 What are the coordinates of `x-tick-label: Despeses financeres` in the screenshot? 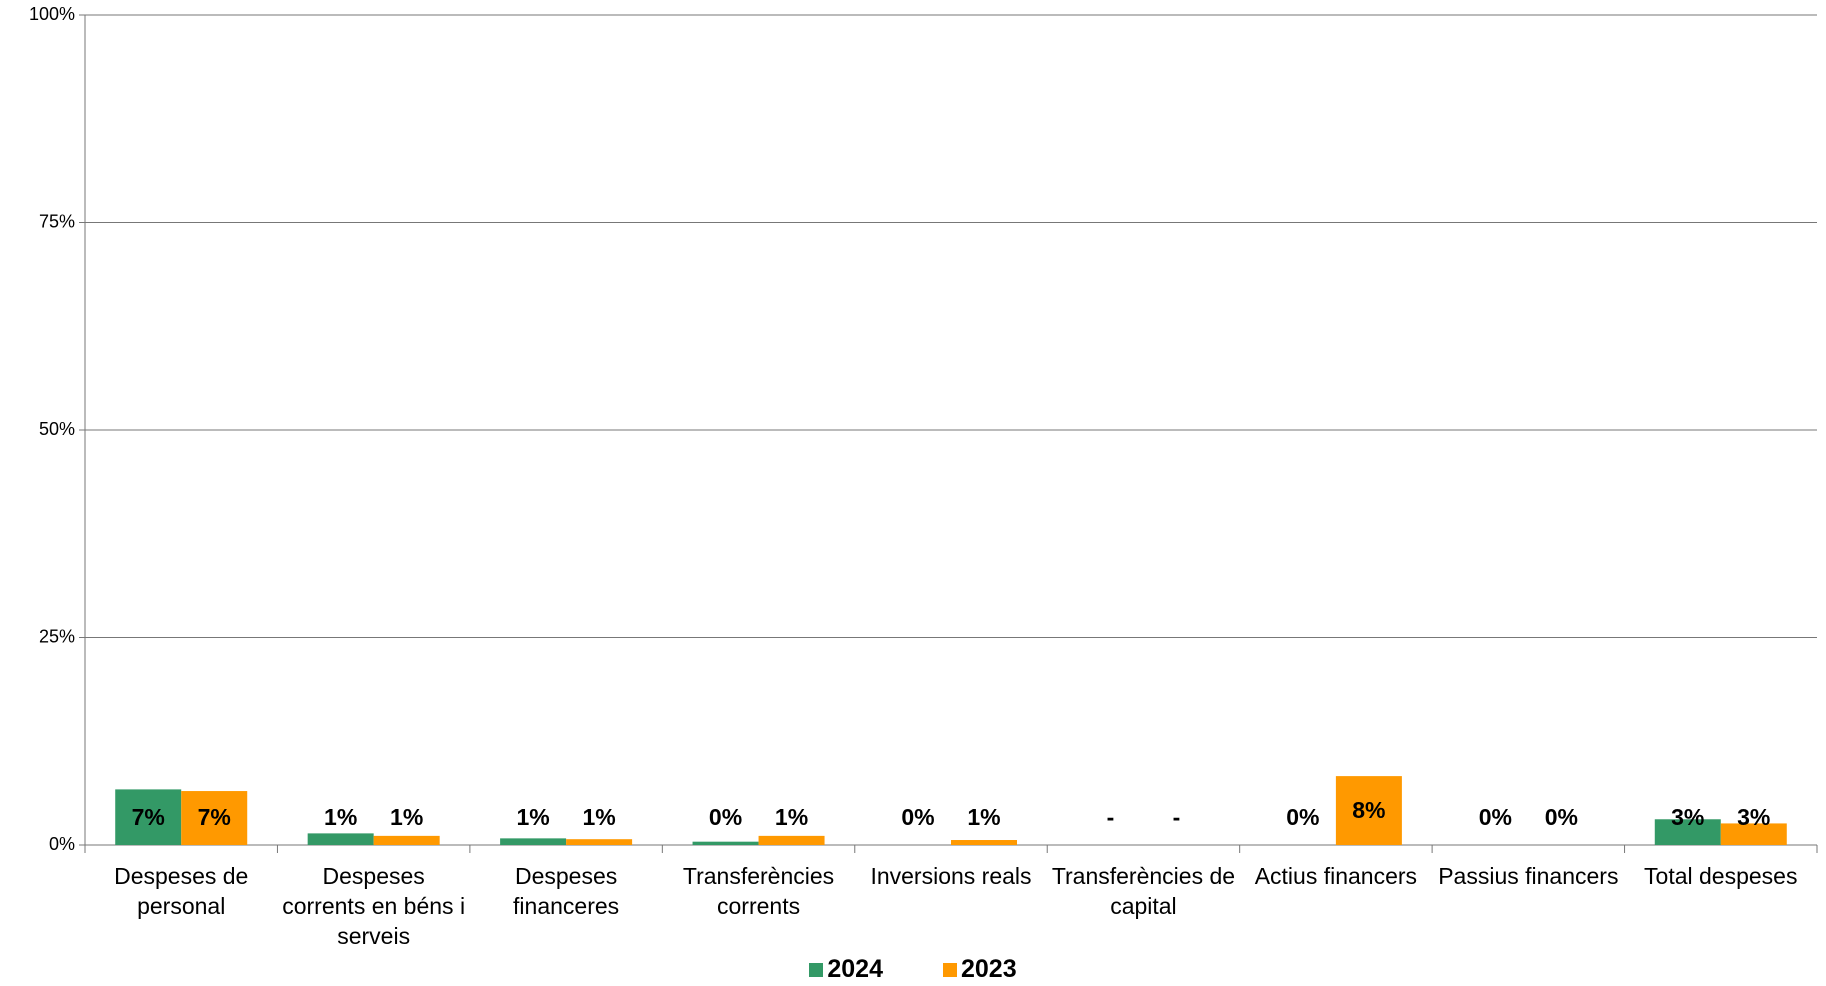 It's located at (566, 891).